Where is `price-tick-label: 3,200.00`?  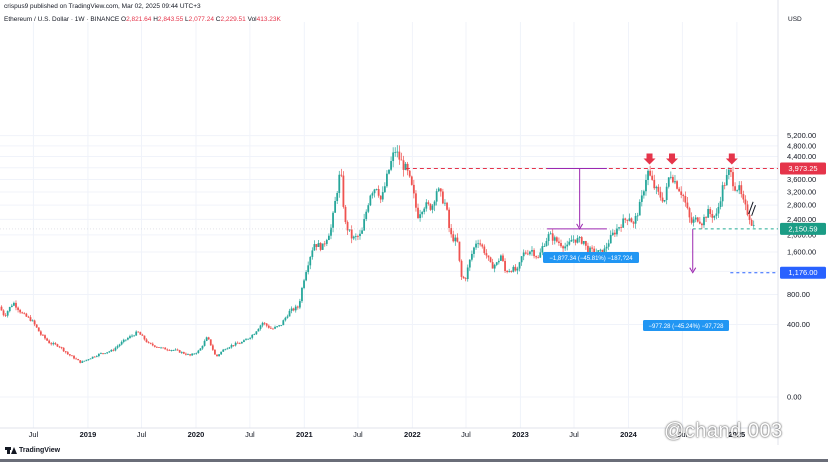 price-tick-label: 3,200.00 is located at coordinates (801, 191).